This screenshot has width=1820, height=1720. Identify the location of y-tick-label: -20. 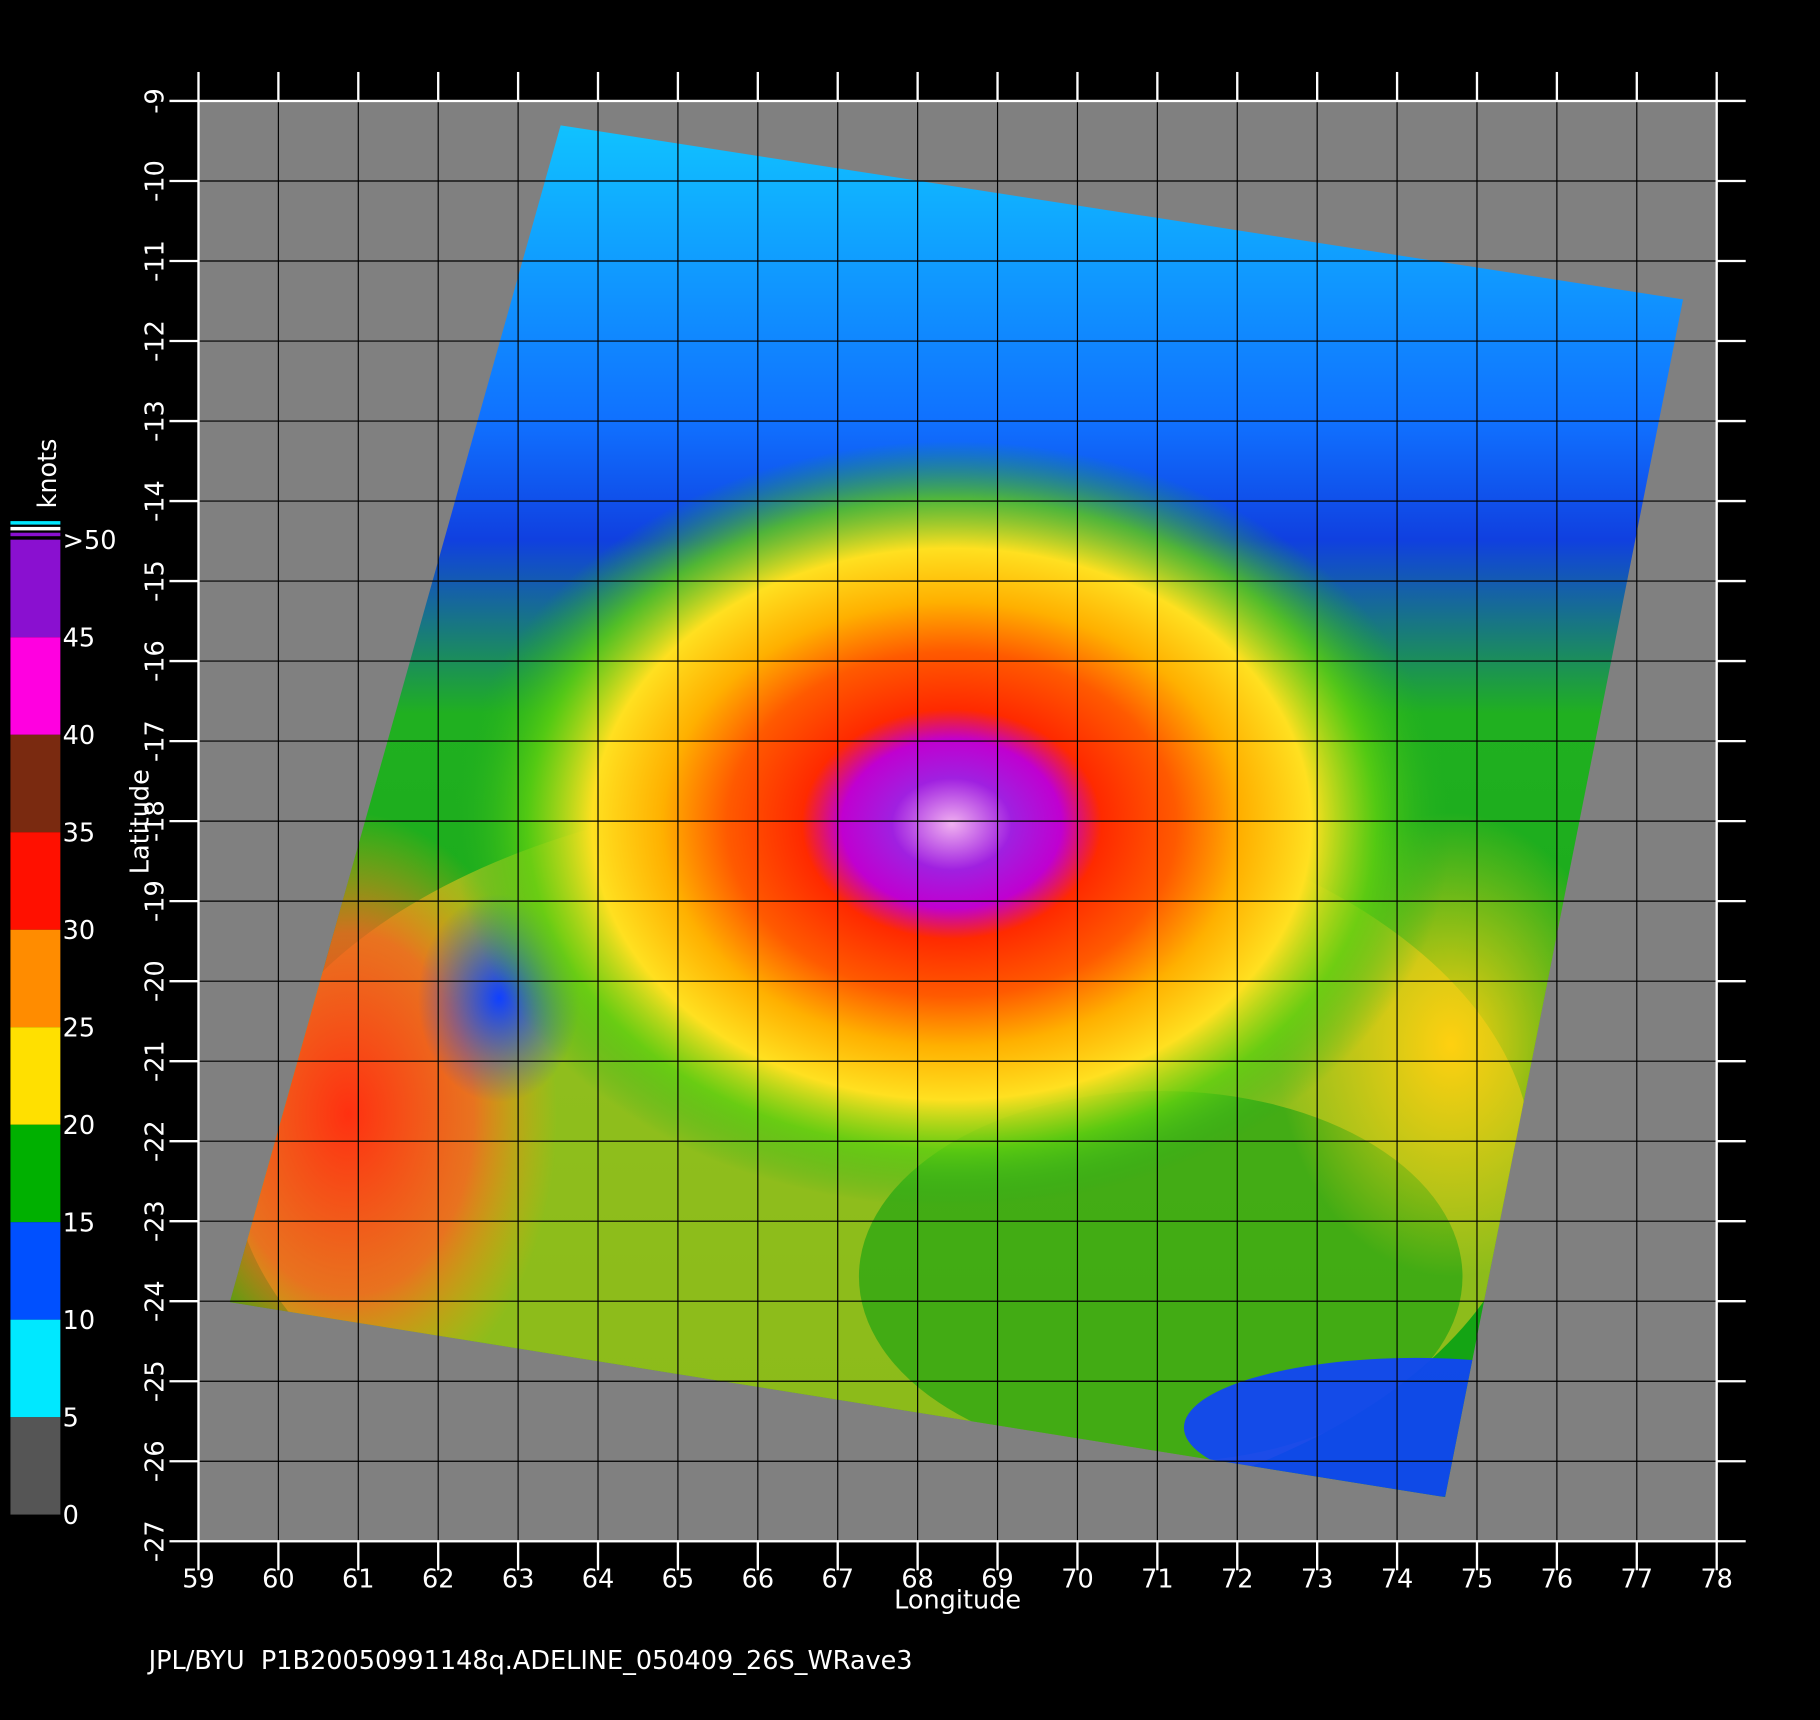
(156, 981).